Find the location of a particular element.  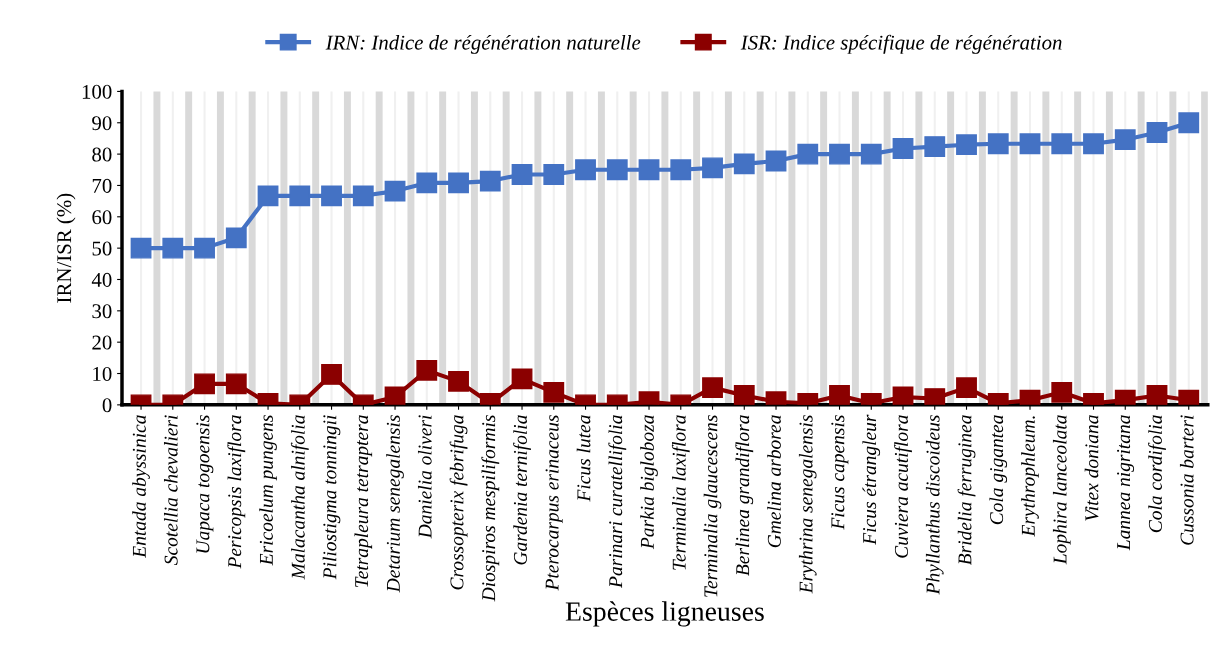

y-tick-label: 90 is located at coordinates (102, 123).